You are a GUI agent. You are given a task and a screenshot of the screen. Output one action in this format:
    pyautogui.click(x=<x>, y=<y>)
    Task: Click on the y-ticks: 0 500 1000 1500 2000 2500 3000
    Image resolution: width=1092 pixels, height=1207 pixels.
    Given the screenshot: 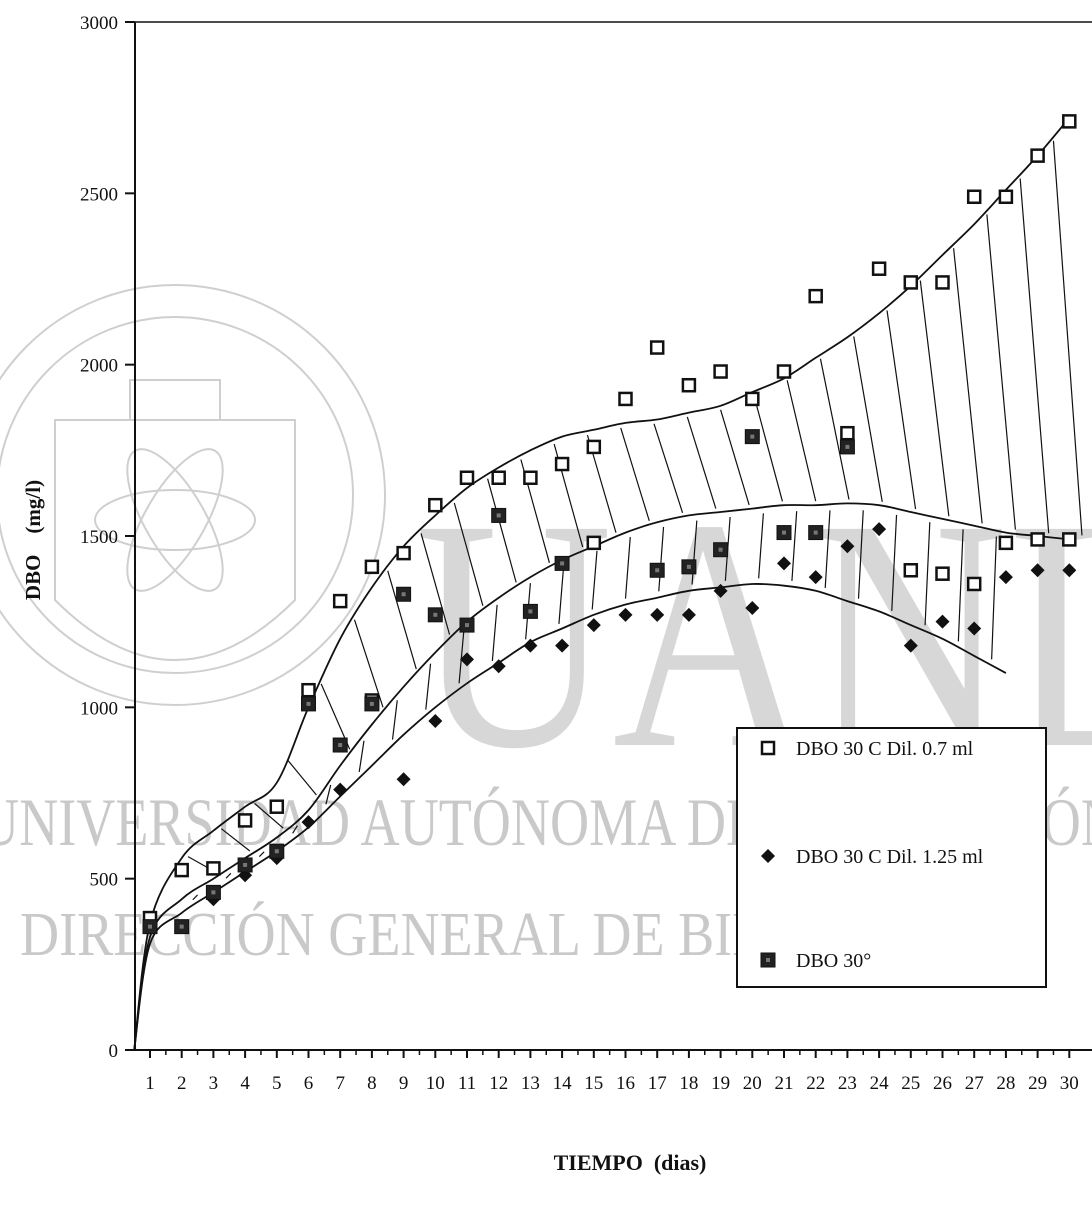 What is the action you would take?
    pyautogui.click(x=107, y=537)
    